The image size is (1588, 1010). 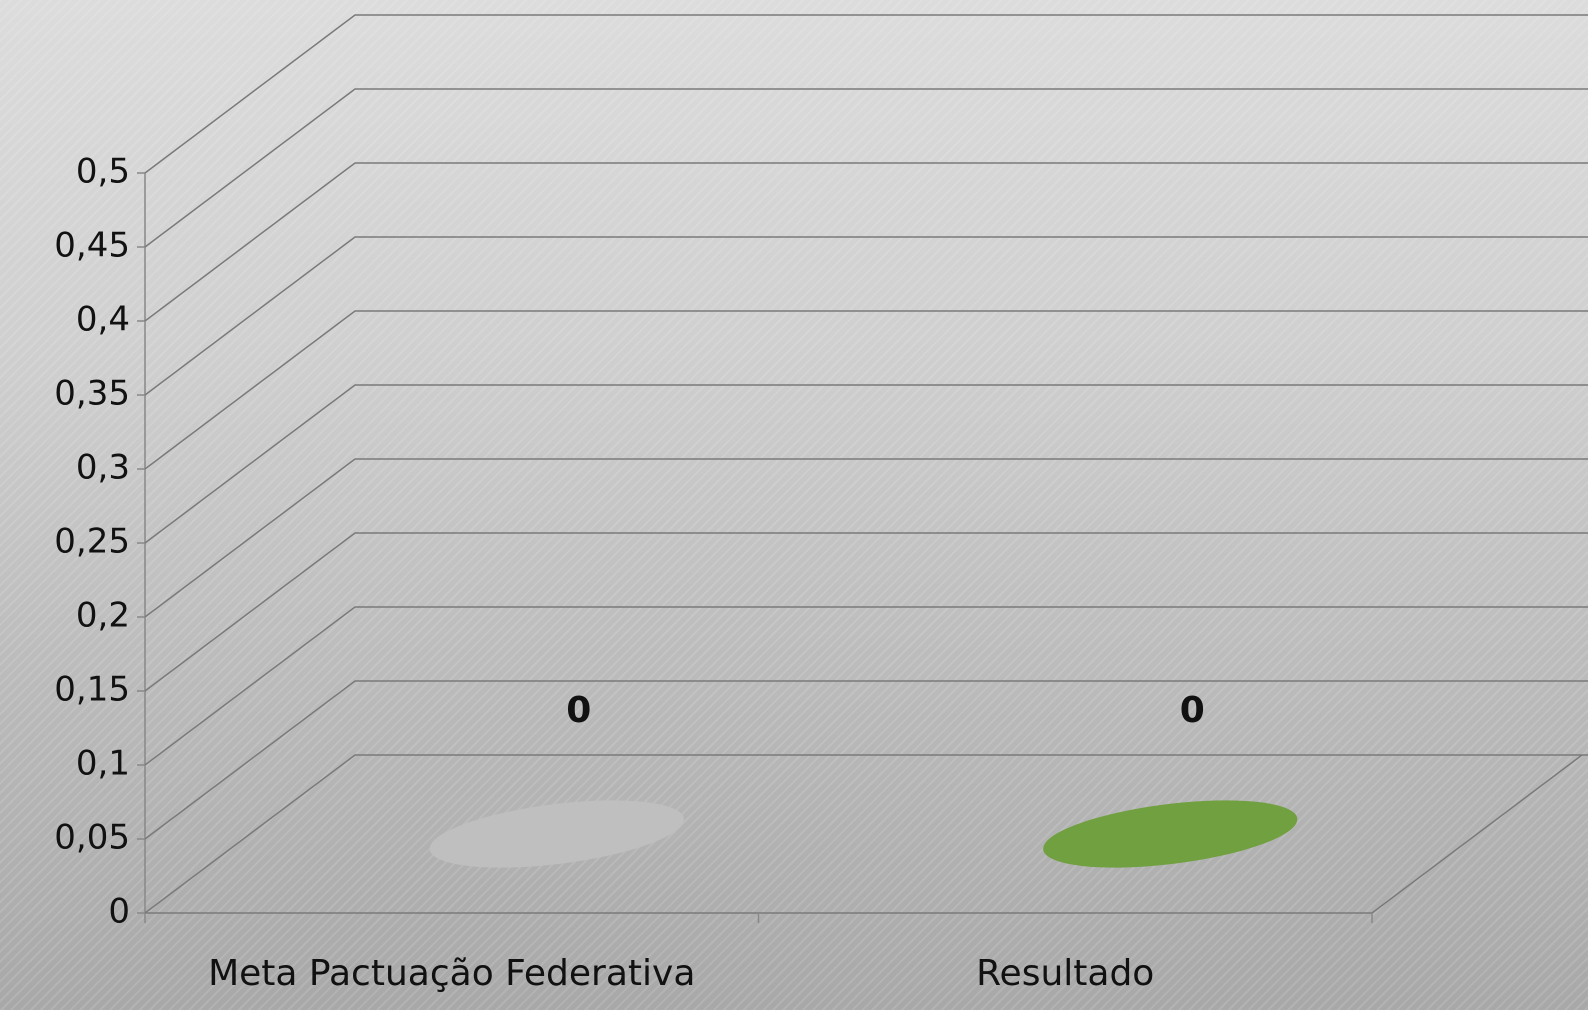 What do you see at coordinates (92, 690) in the screenshot?
I see `y-tick-label: 0,15` at bounding box center [92, 690].